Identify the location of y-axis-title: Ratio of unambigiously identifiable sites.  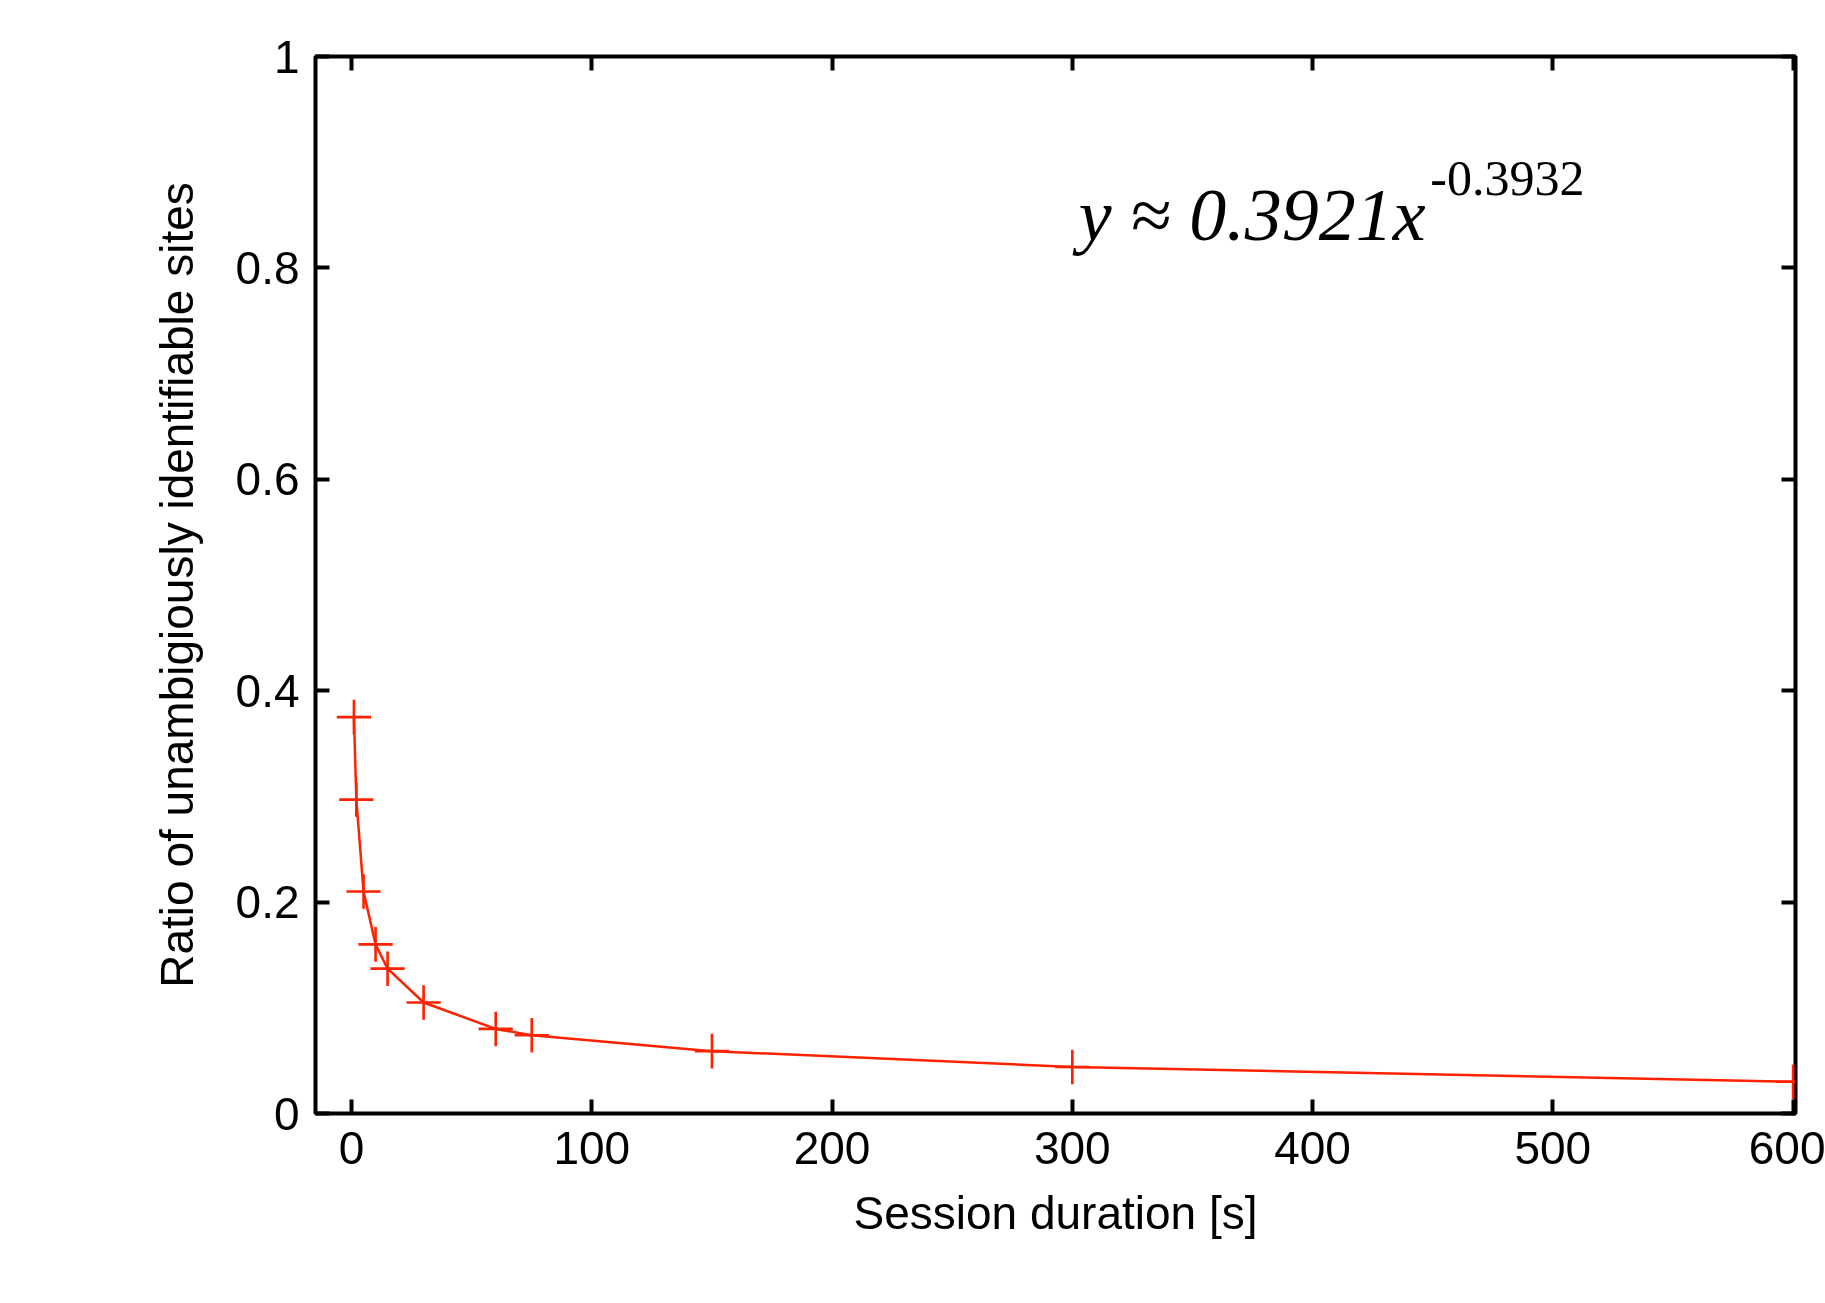
(176, 585).